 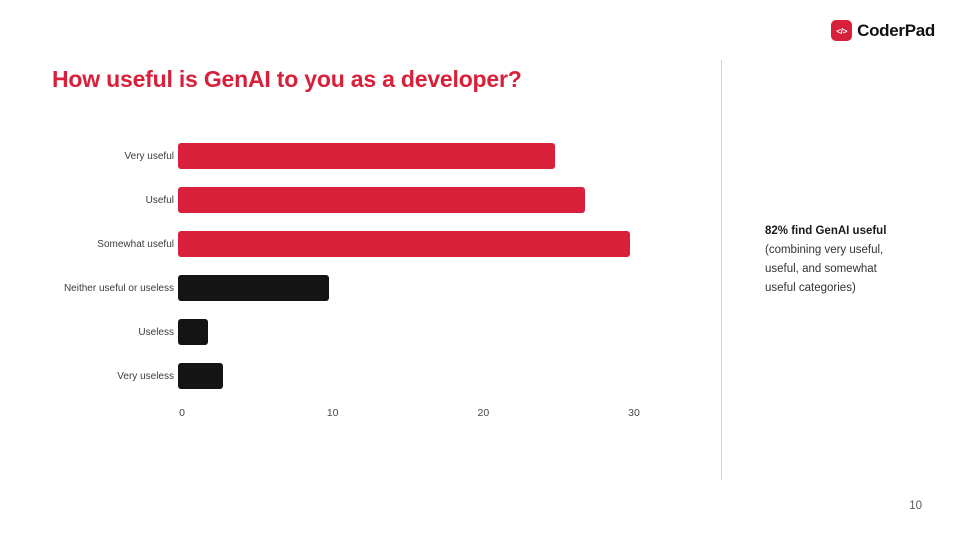 What do you see at coordinates (634, 413) in the screenshot?
I see `x-tick-label: 30` at bounding box center [634, 413].